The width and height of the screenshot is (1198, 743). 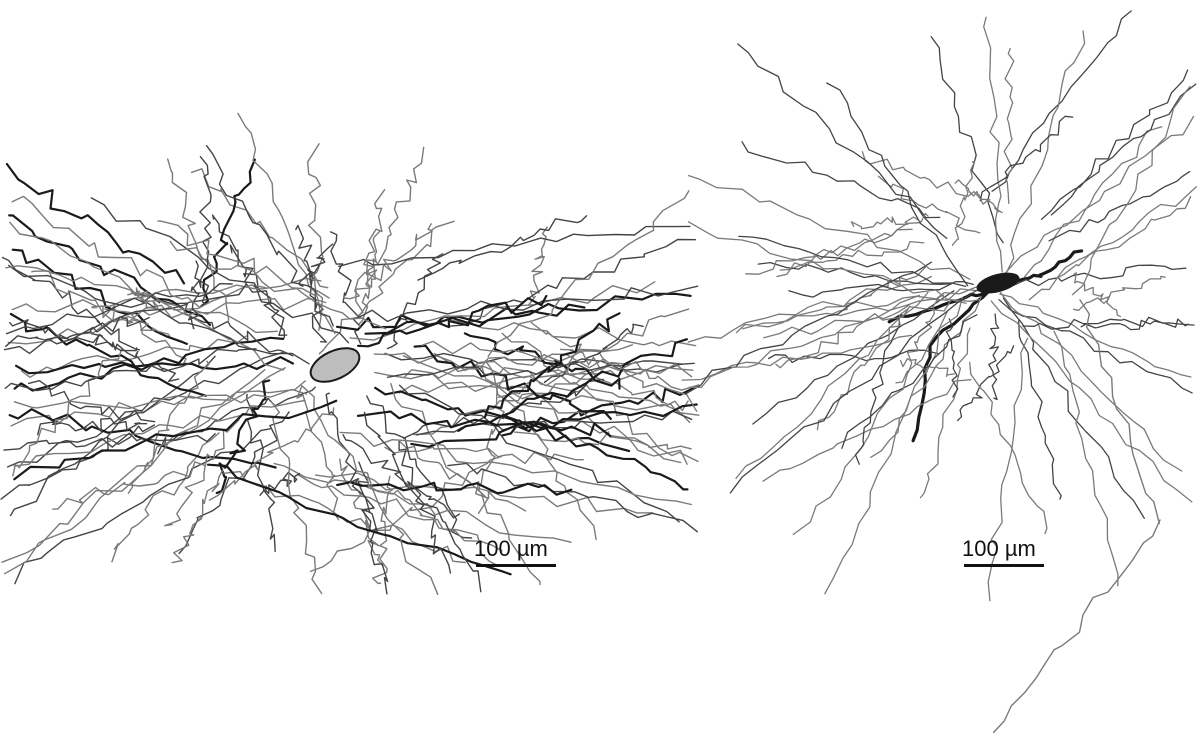 What do you see at coordinates (335, 365) in the screenshot?
I see `left-soma` at bounding box center [335, 365].